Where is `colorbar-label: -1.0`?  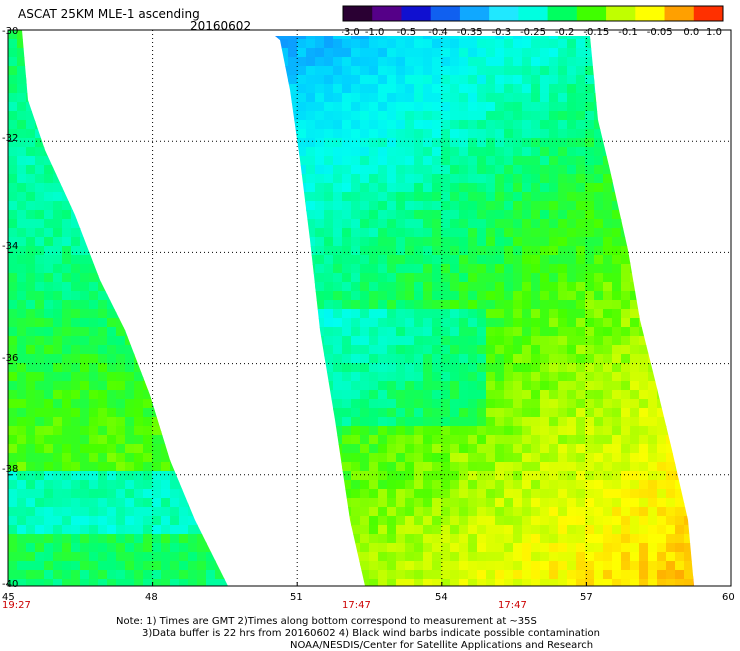
colorbar-label: -1.0 is located at coordinates (375, 32).